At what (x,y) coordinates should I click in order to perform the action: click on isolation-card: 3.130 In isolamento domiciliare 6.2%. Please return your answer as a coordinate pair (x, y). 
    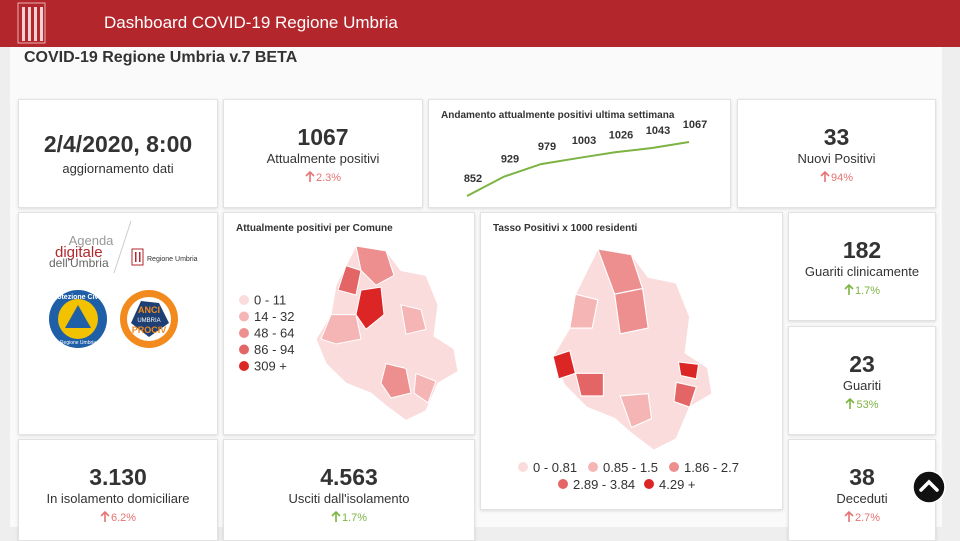
    Looking at the image, I should click on (118, 490).